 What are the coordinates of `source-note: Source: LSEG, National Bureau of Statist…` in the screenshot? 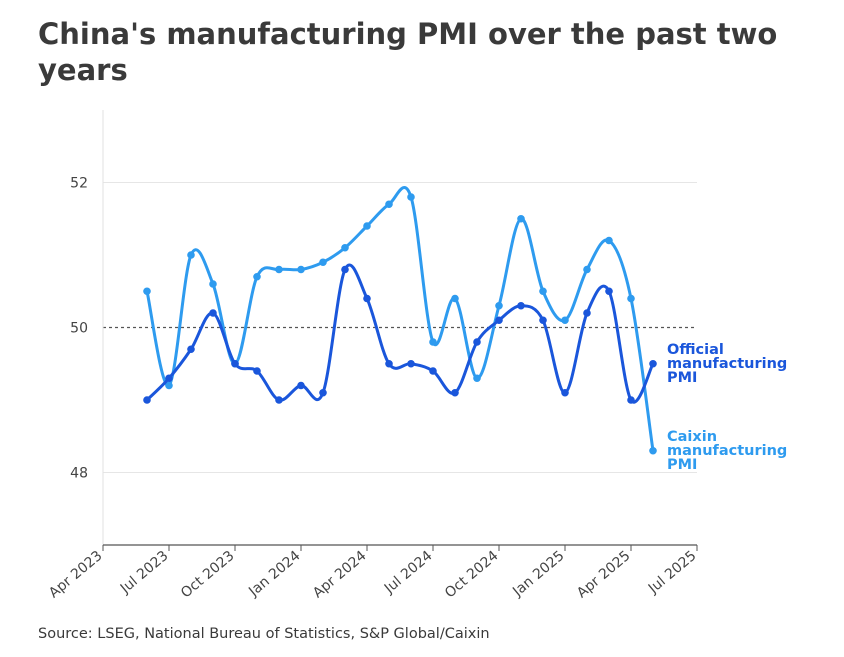 It's located at (264, 634).